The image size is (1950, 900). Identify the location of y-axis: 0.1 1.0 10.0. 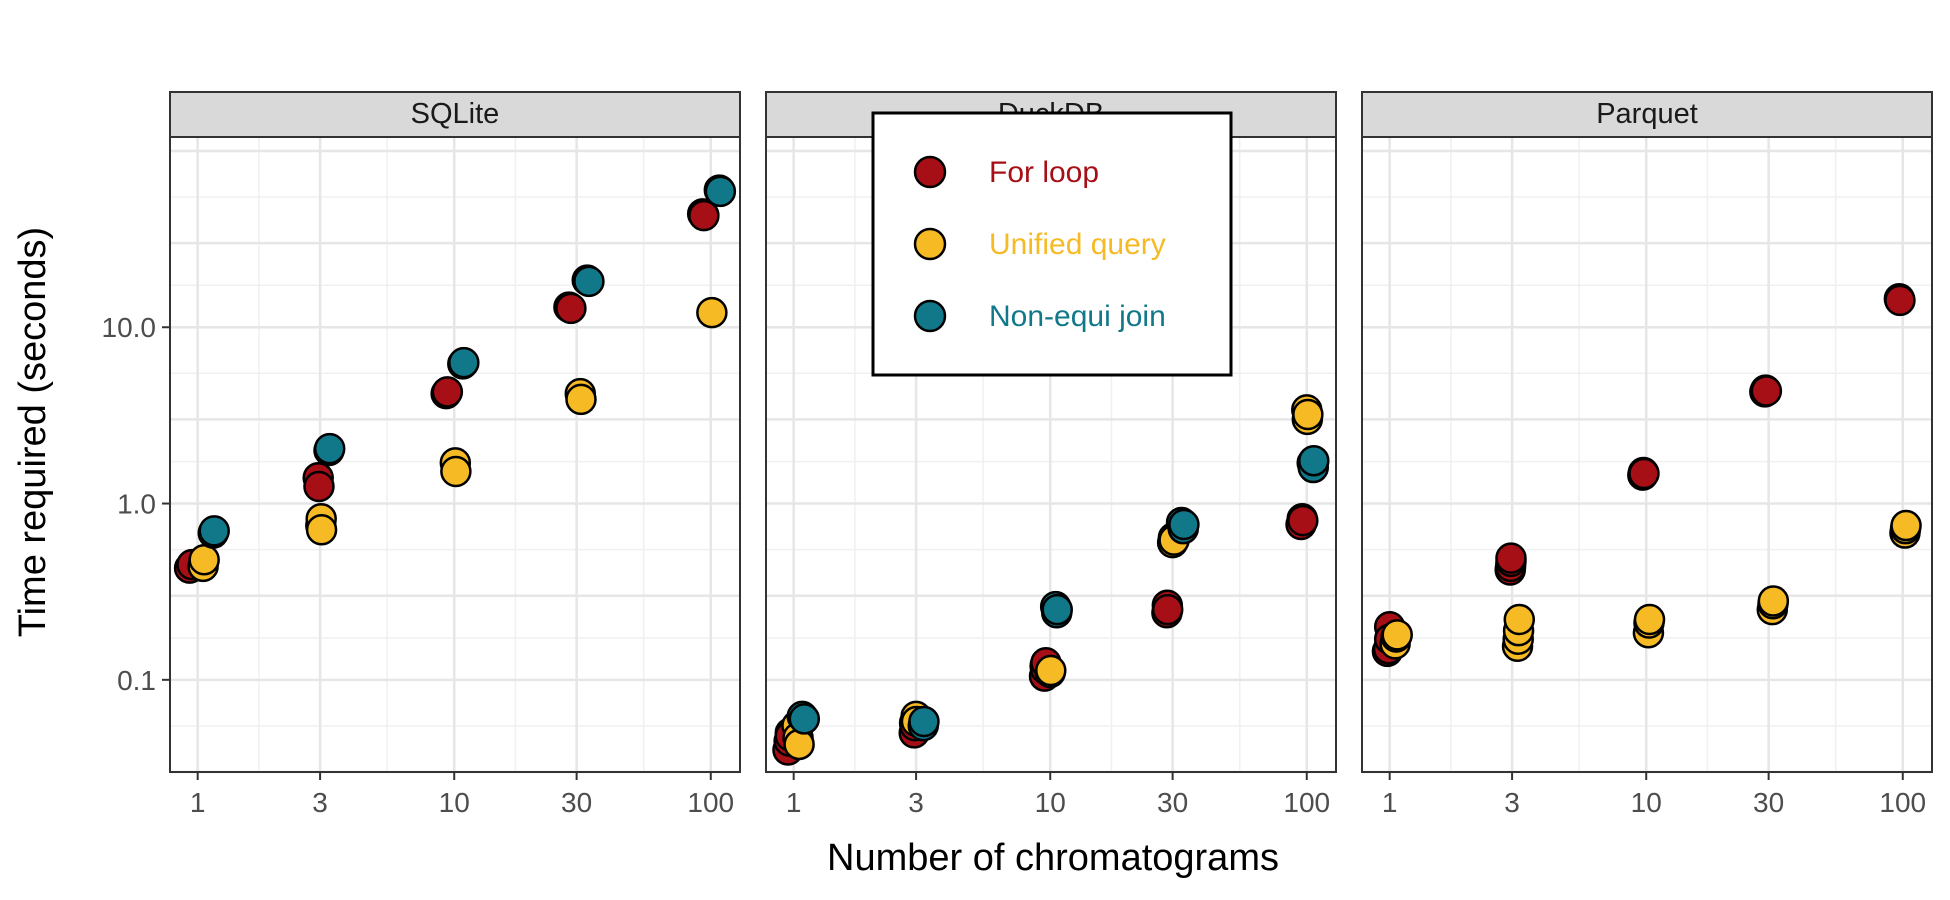
(136, 504).